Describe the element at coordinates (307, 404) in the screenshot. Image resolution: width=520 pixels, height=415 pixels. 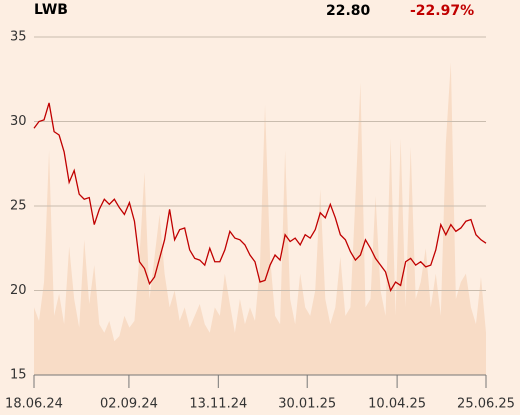
I see `x-tick-label: 30.01.25` at that location.